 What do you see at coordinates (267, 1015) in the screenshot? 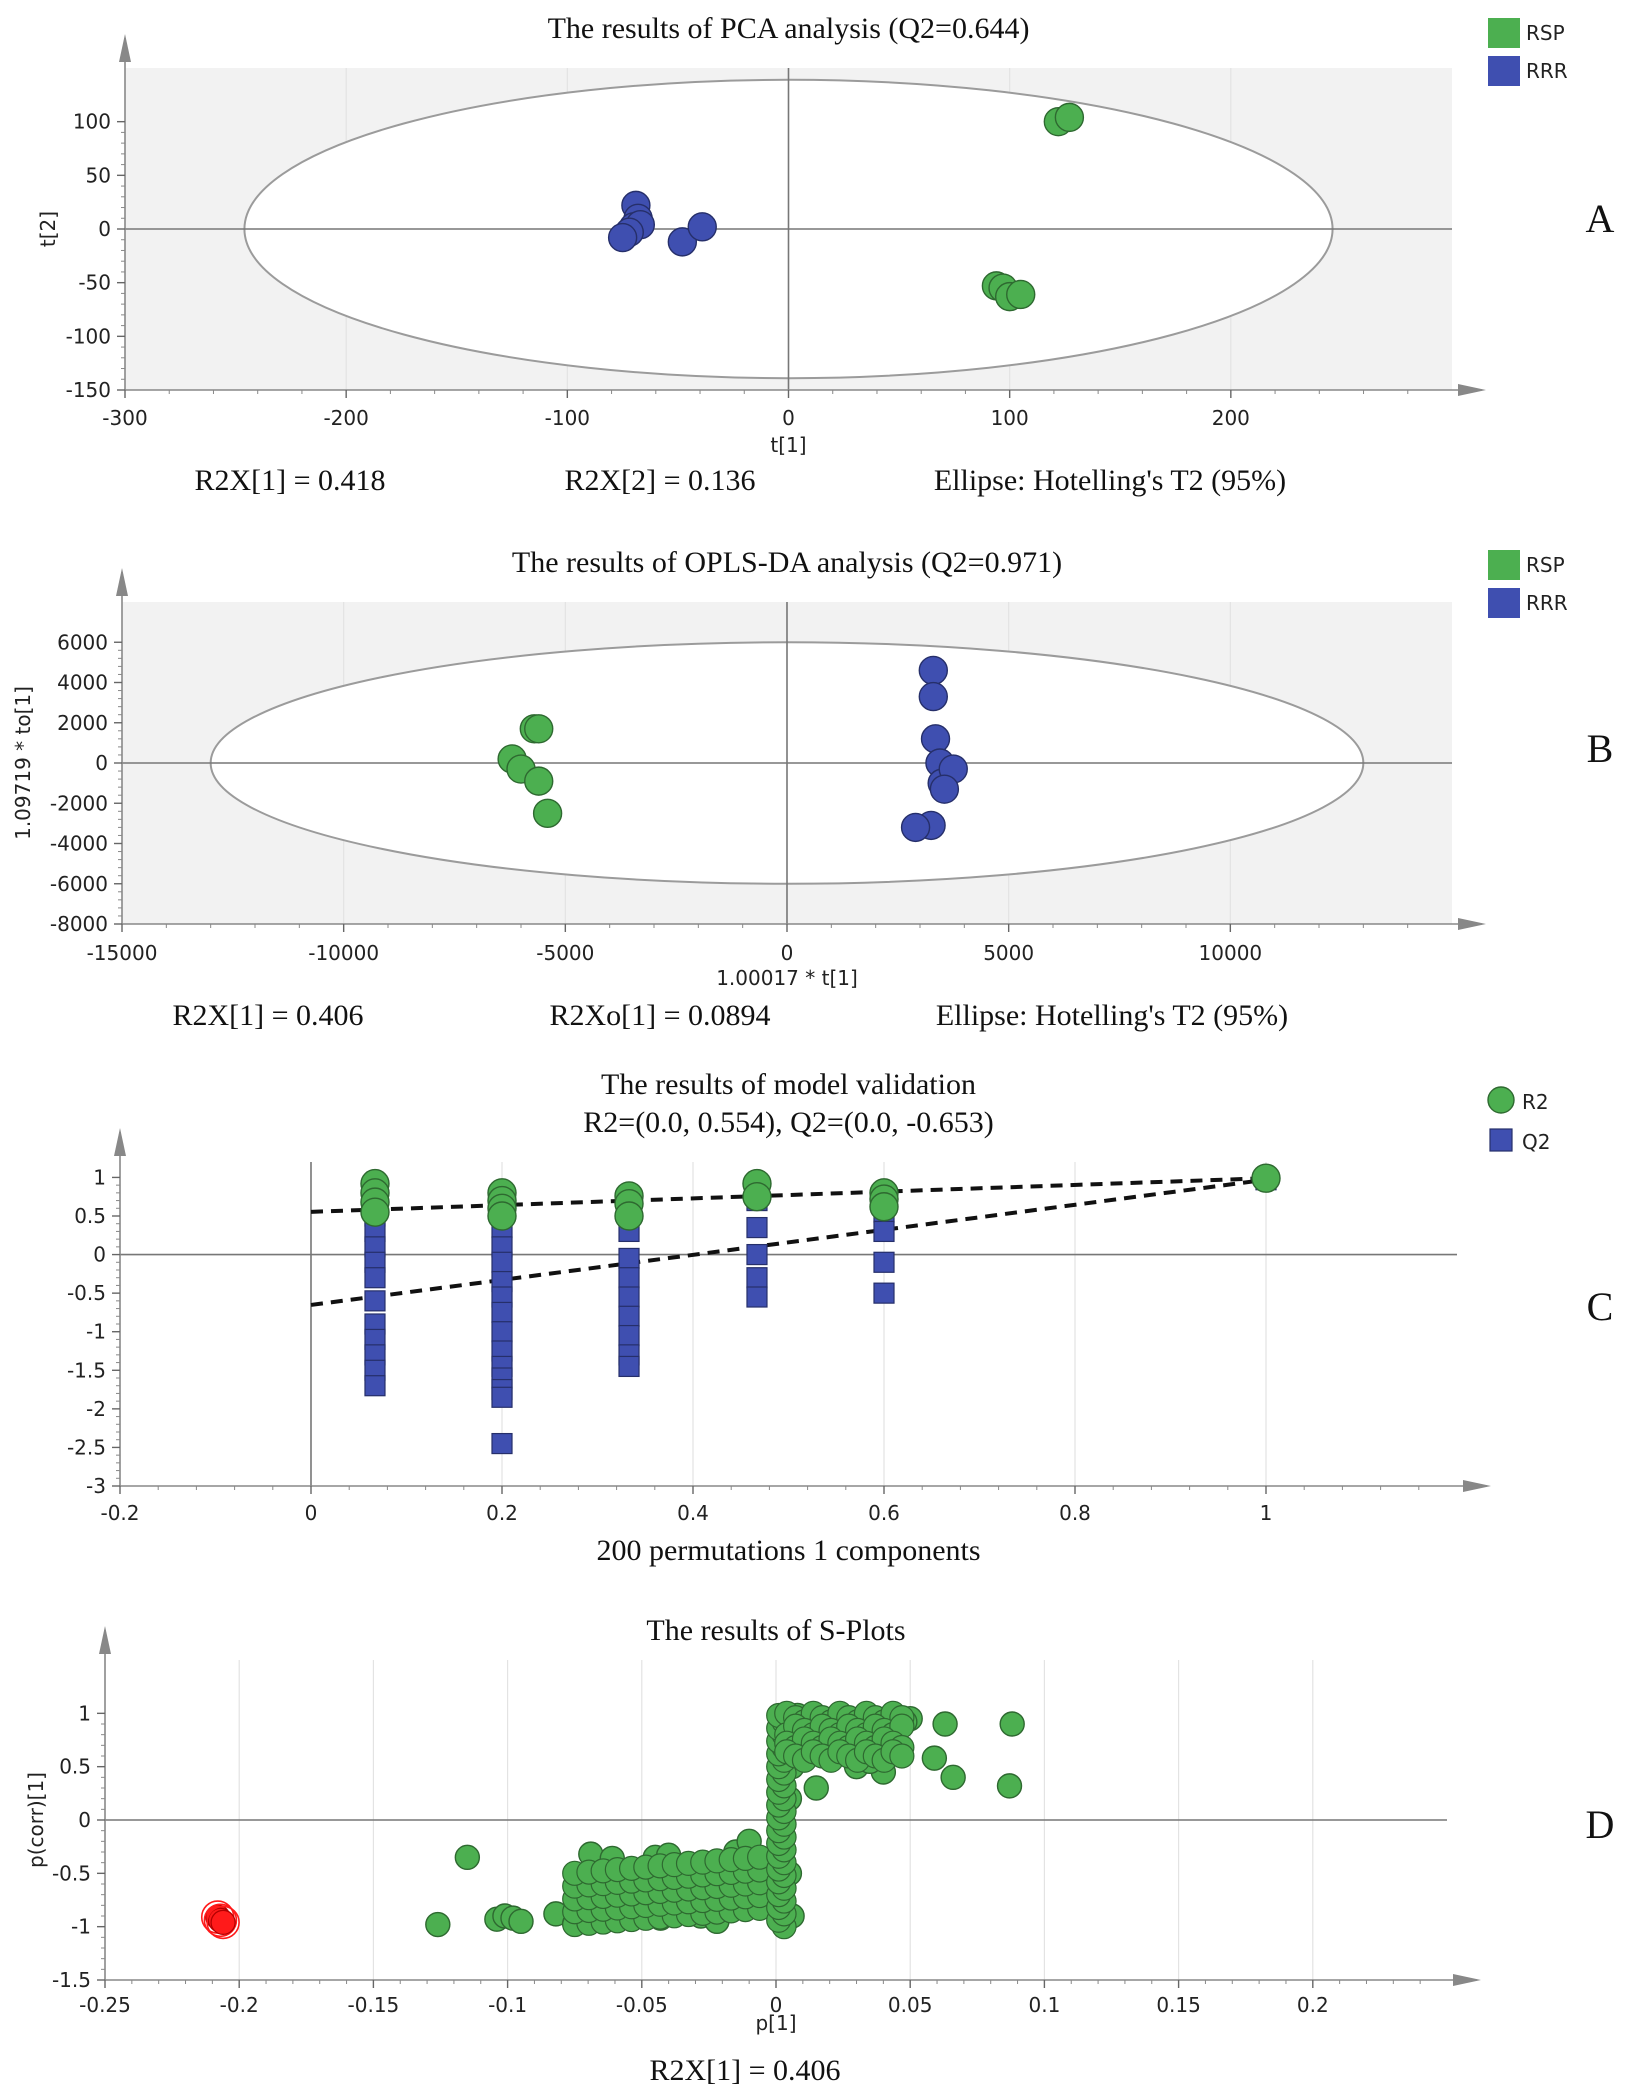
I see `footer-stat: R2X[1] = 0.406` at bounding box center [267, 1015].